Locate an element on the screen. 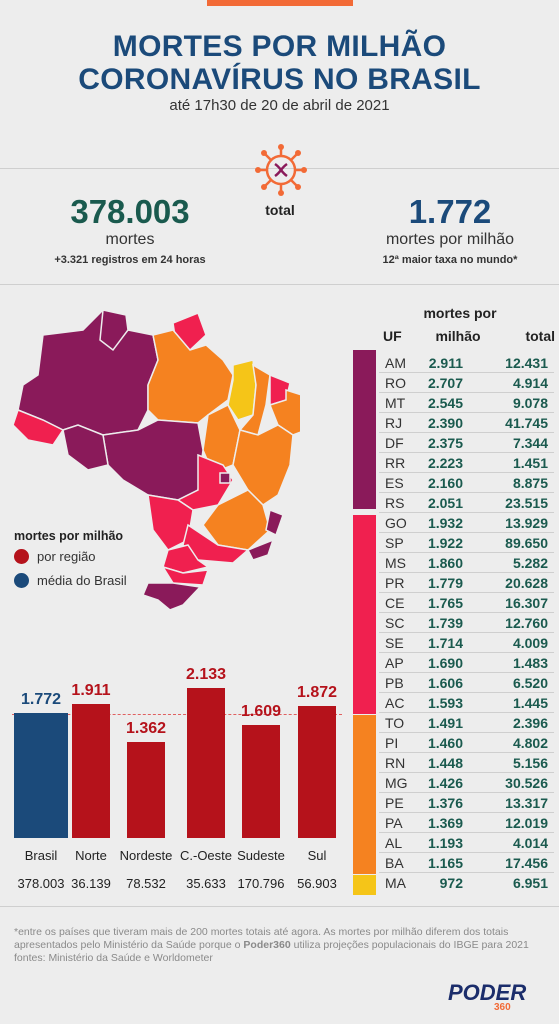  legend-item-brasil: média do Brasil is located at coordinates (70, 580).